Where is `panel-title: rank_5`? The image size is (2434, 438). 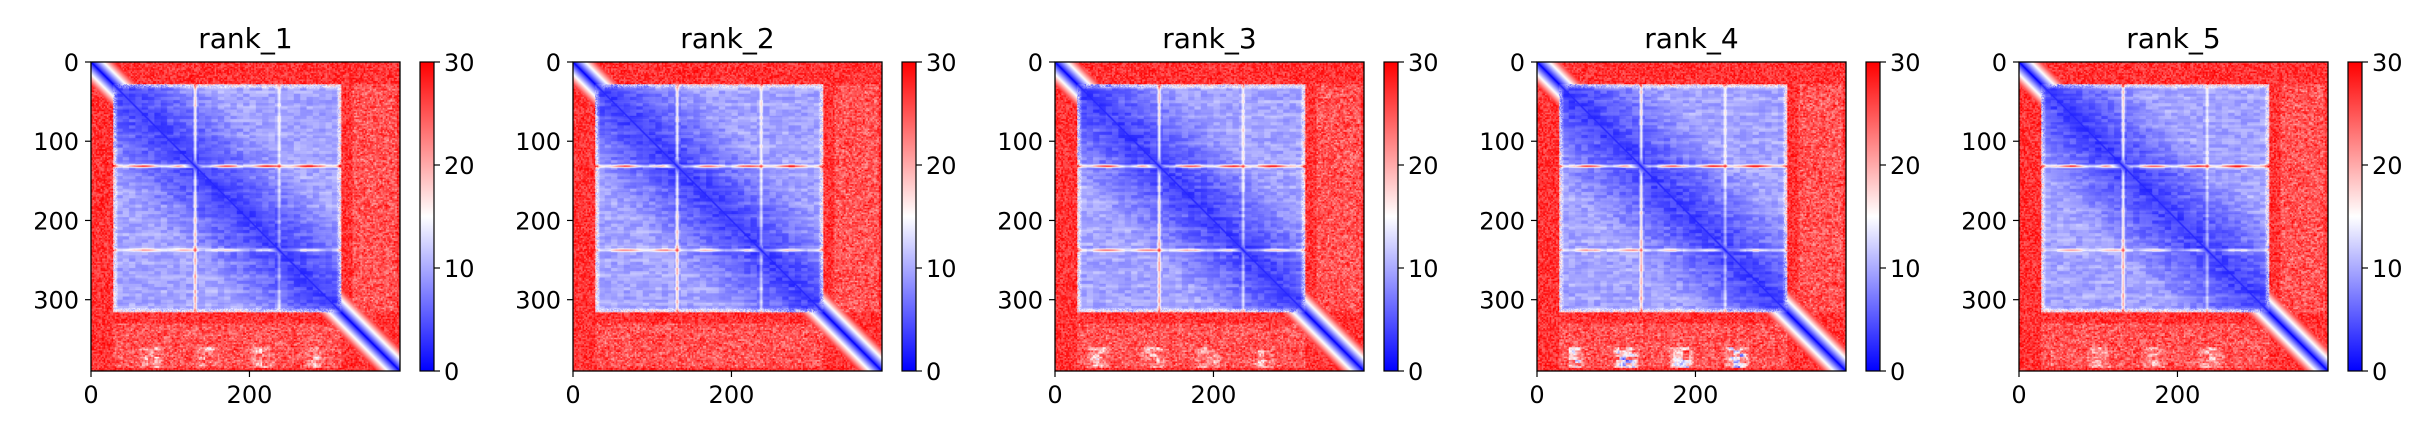
panel-title: rank_5 is located at coordinates (2173, 38).